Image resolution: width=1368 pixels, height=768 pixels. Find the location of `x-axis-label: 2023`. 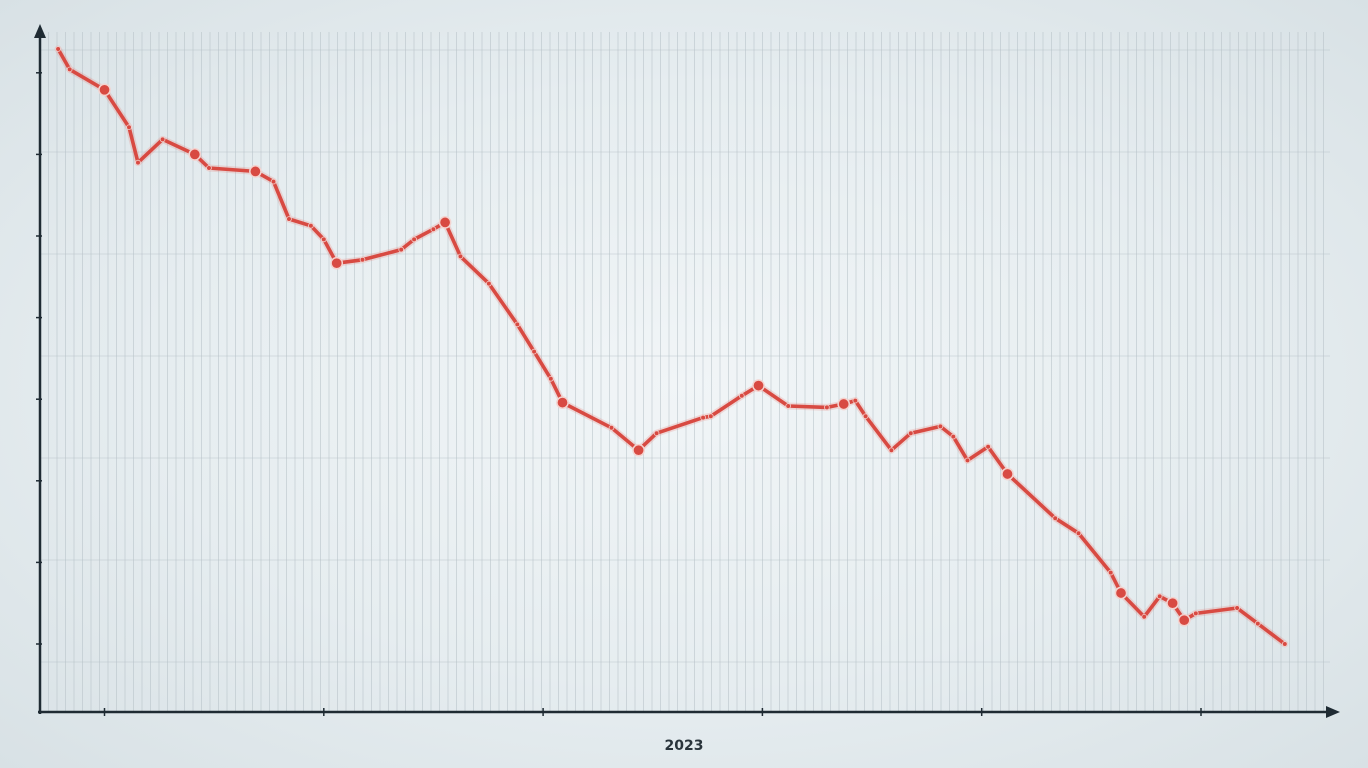

x-axis-label: 2023 is located at coordinates (684, 746).